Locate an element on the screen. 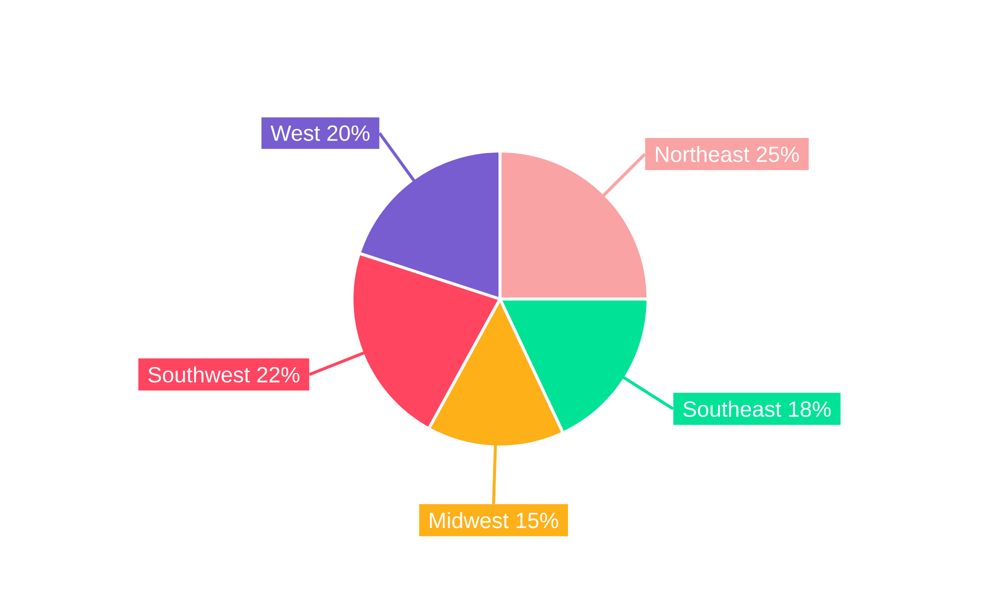  slice-label: West is located at coordinates (295, 133).